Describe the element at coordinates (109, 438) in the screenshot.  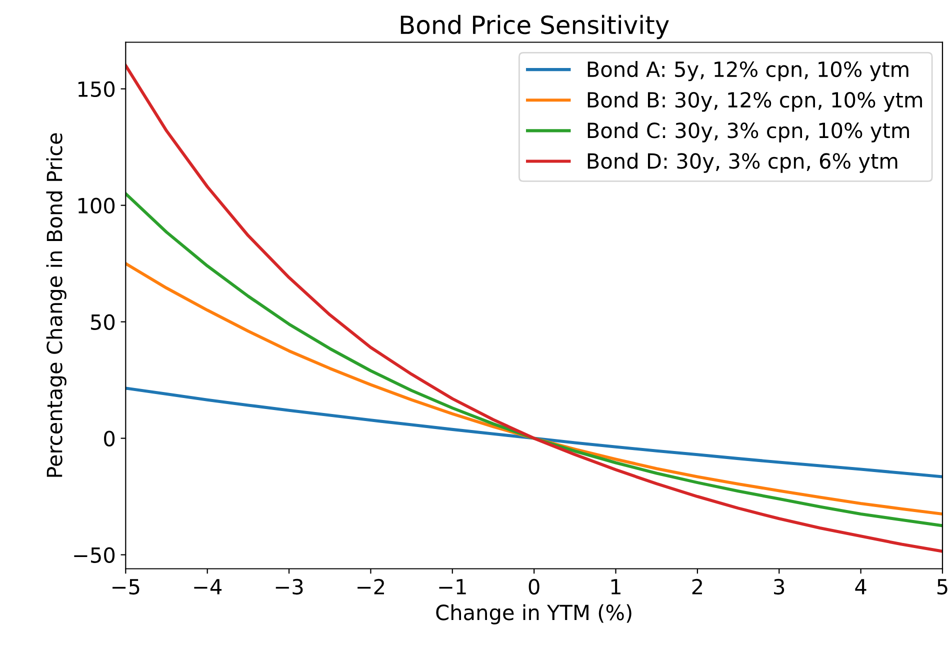
I see `y-tick-label: 0` at that location.